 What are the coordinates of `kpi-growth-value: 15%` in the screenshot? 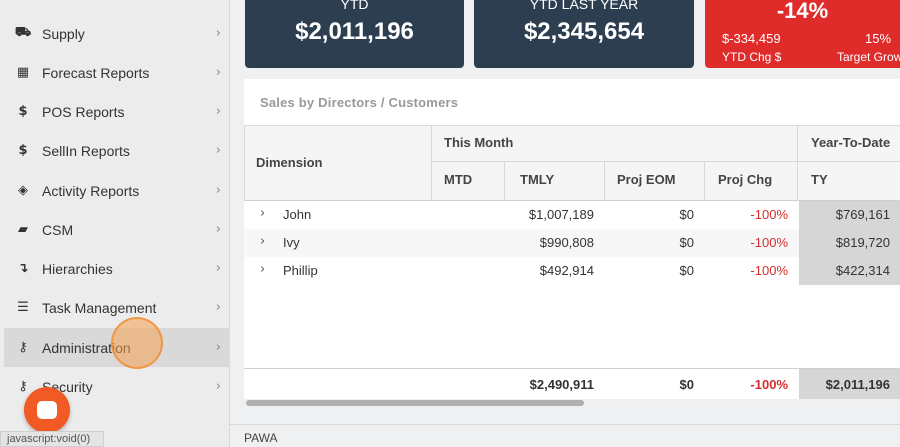 It's located at (878, 38).